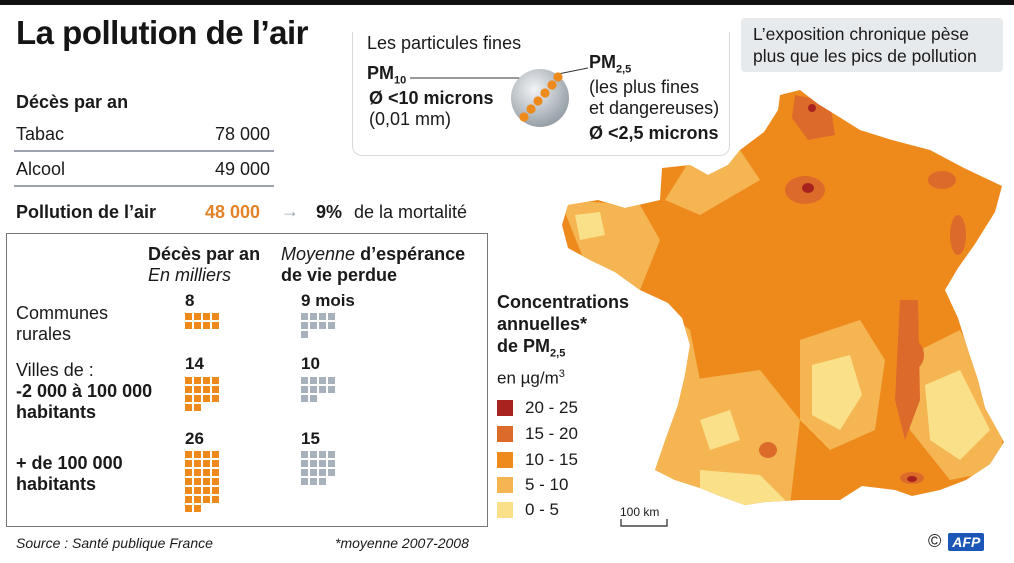  Describe the element at coordinates (413, 254) in the screenshot. I see `table-col-life-rest: d’espérance` at that location.